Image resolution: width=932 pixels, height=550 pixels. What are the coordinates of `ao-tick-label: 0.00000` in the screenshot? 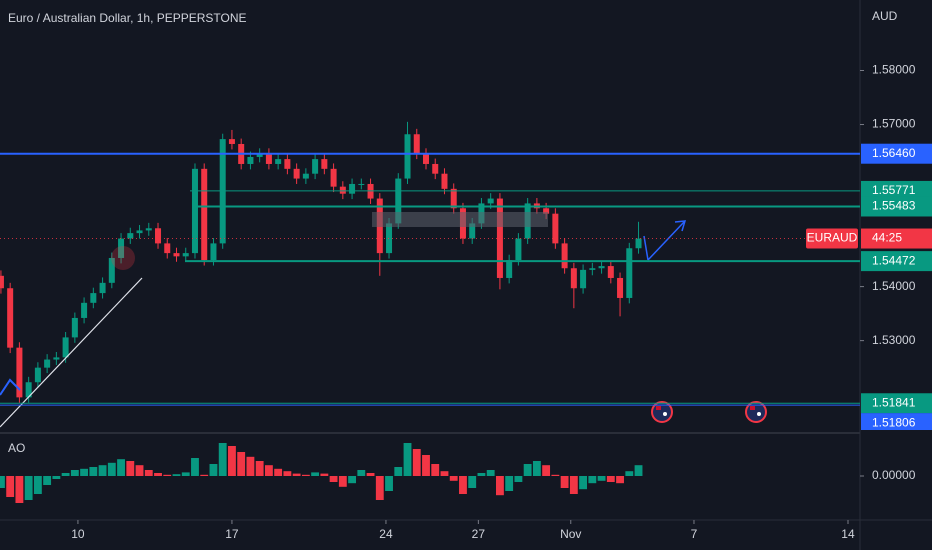 It's located at (894, 475).